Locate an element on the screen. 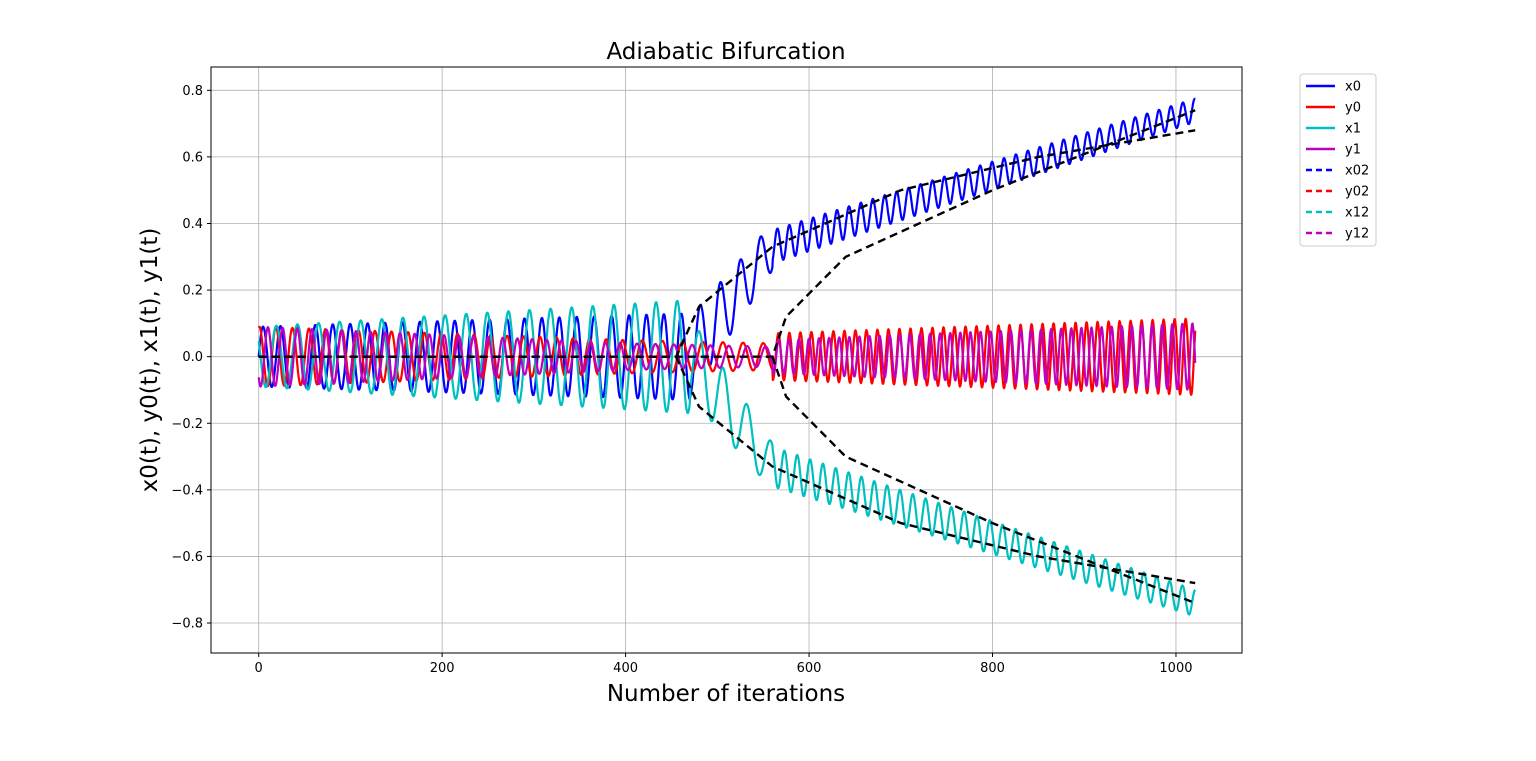 Image resolution: width=1536 pixels, height=761 pixels. x-tick-label: 400 is located at coordinates (625, 668).